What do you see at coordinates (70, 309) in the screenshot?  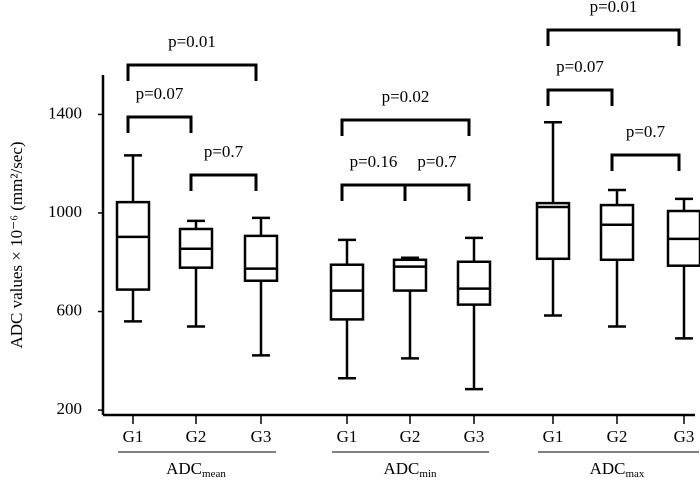 I see `y-tick-label: 600` at bounding box center [70, 309].